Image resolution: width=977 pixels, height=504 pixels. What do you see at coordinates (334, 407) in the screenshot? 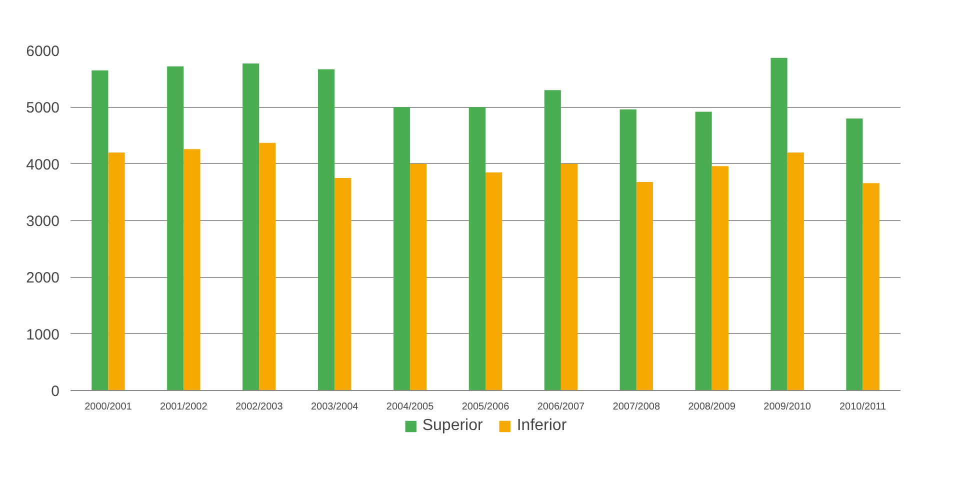
I see `x-tick-label: 2003/2004` at bounding box center [334, 407].